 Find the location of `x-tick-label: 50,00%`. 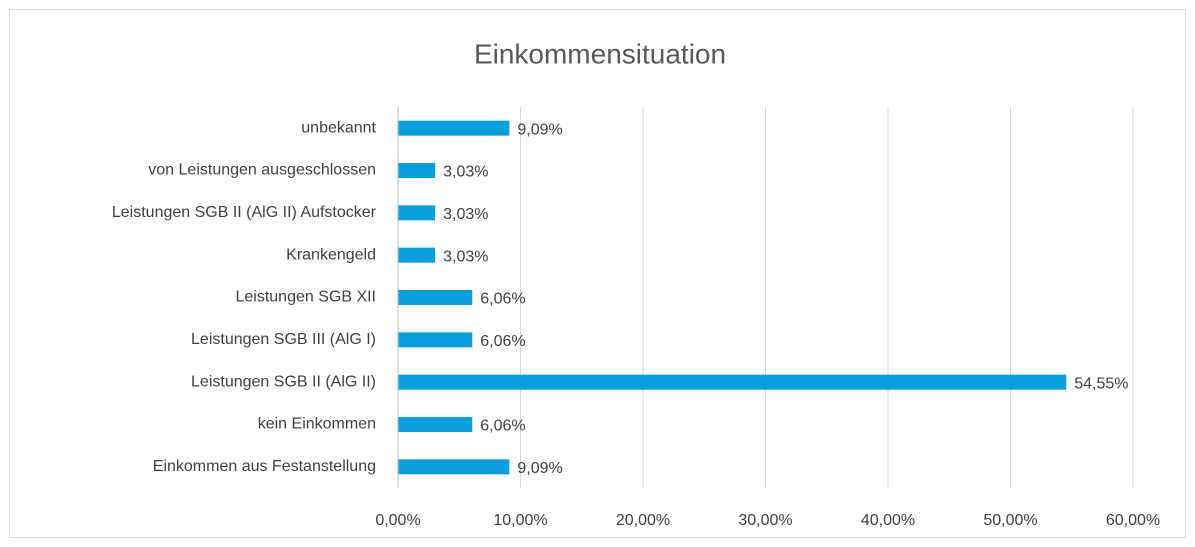

x-tick-label: 50,00% is located at coordinates (1010, 520).